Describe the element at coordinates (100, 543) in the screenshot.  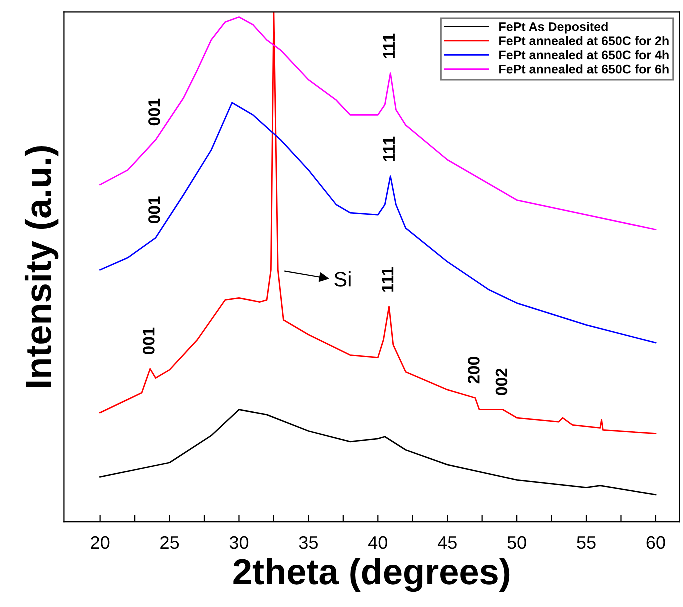
I see `x-tick-label: 20` at that location.